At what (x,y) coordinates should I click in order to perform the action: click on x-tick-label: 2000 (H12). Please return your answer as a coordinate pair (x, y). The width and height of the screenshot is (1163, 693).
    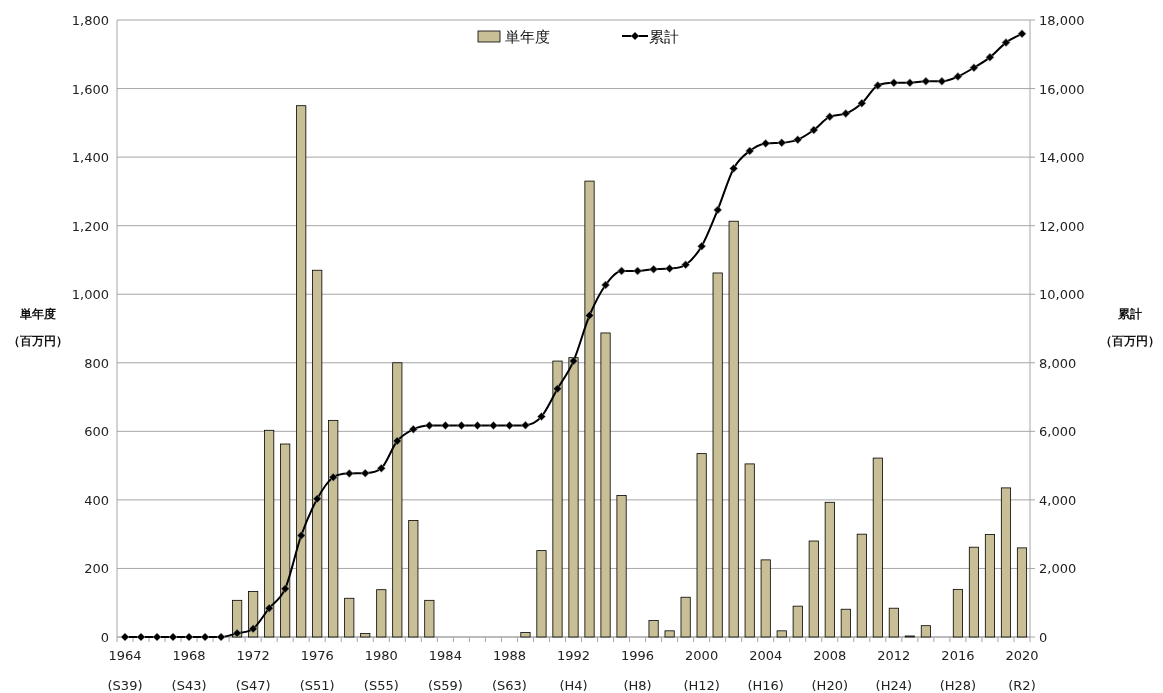
    Looking at the image, I should click on (701, 670).